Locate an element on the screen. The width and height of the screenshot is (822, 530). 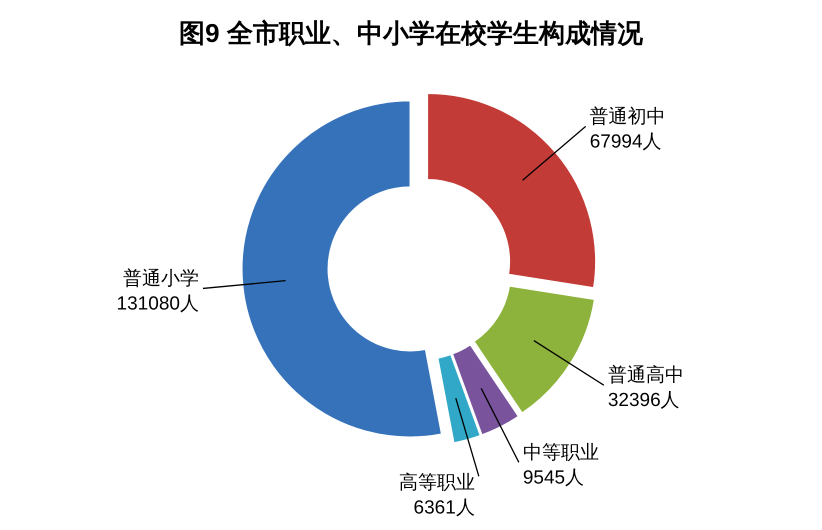
slice-label: 高等职业 is located at coordinates (436, 482).